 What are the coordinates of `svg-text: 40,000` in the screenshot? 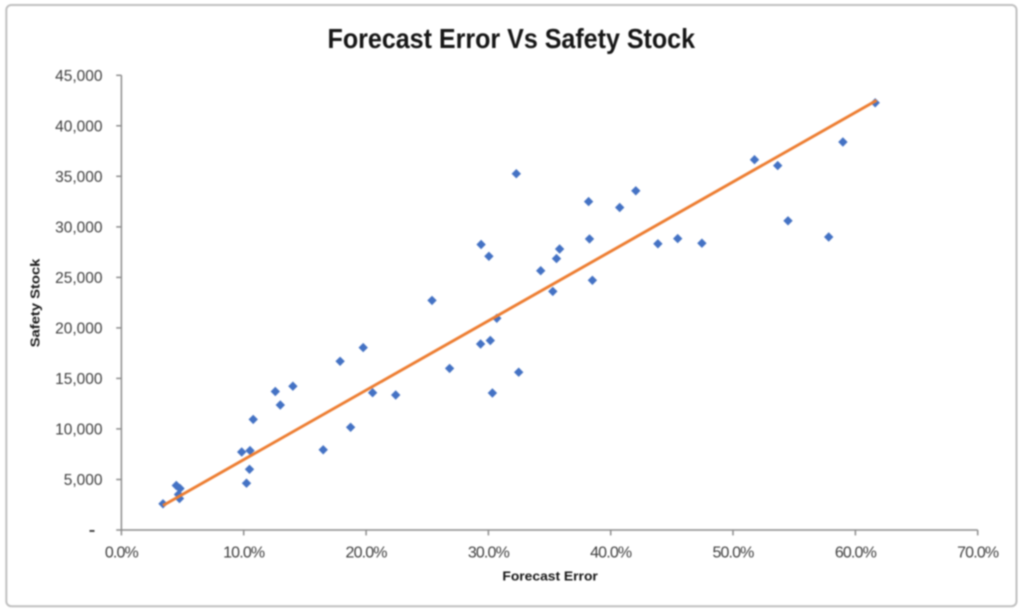 It's located at (79, 127).